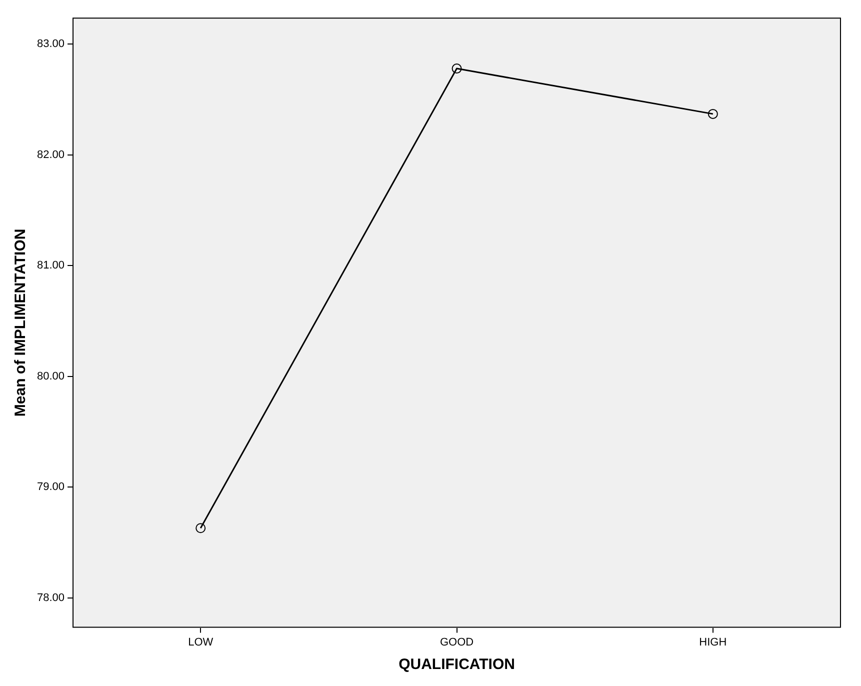 The image size is (861, 686). I want to click on x-tick-label: GOOD, so click(457, 642).